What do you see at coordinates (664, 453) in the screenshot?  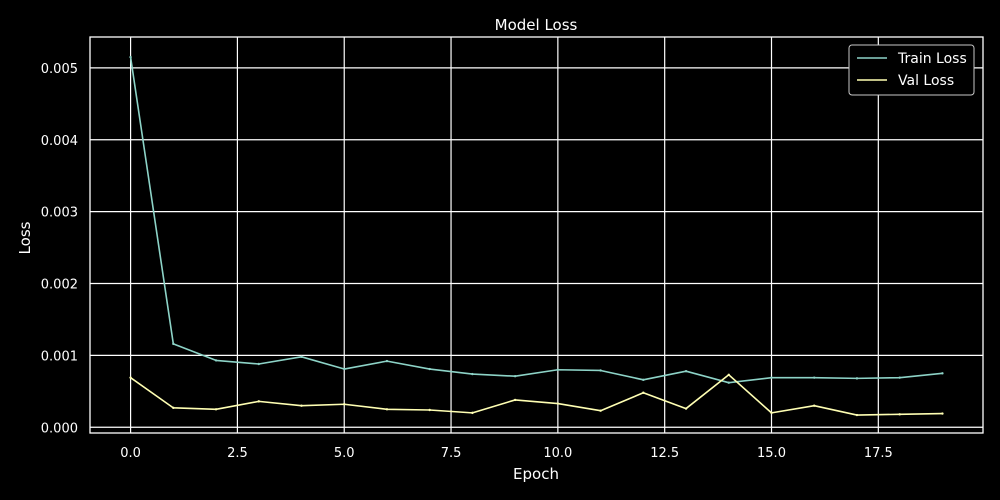 I see `x-tick-label: 12.5` at bounding box center [664, 453].